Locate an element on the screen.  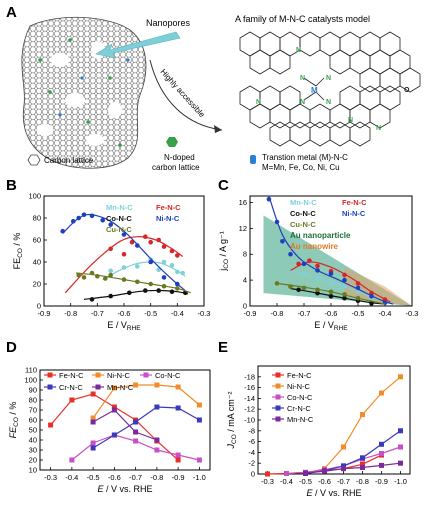
x-axis-label: E / VRHE is located at coordinates (331, 326).